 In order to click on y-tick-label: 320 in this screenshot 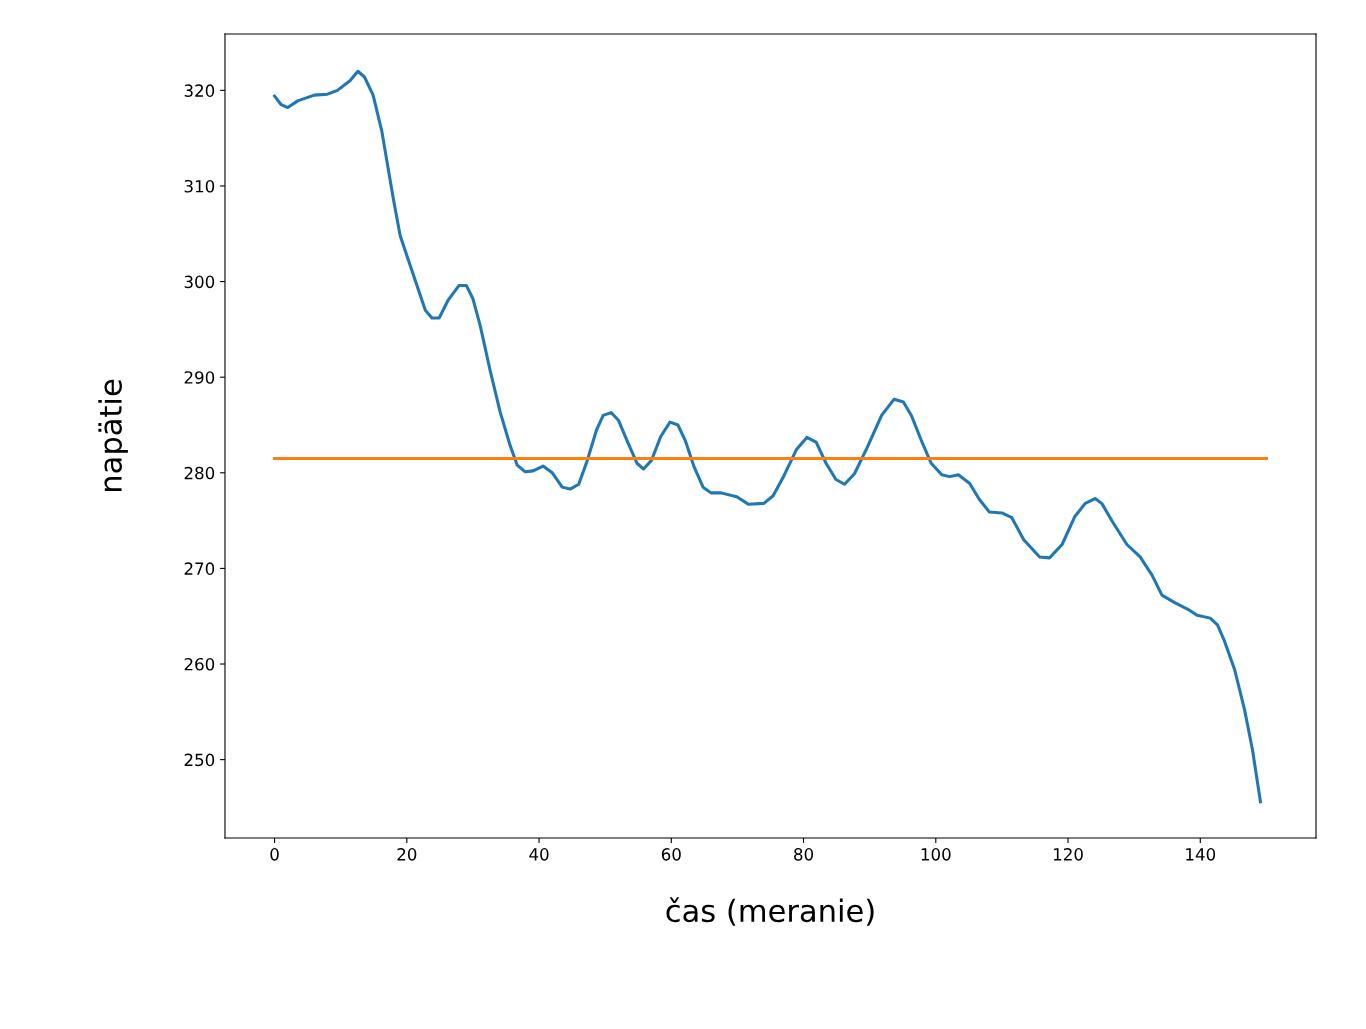, I will do `click(199, 90)`.